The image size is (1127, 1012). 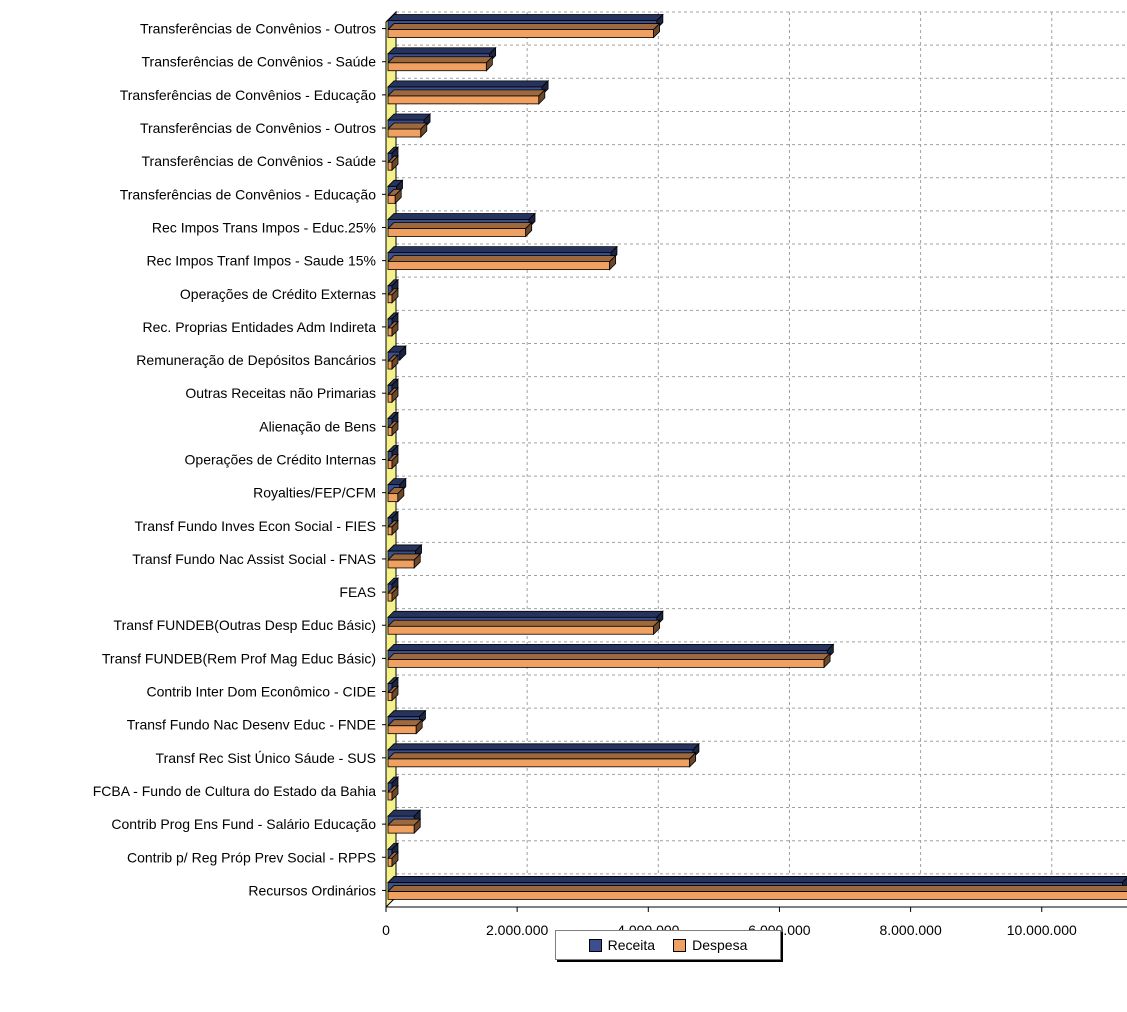 What do you see at coordinates (910, 930) in the screenshot?
I see `x-tick-label: 8.000.000` at bounding box center [910, 930].